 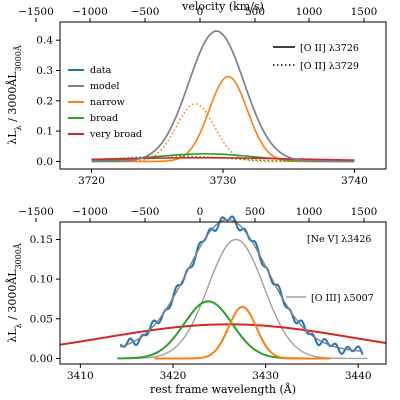 I want to click on legend-label-oii-3726: [O II] λ3726, so click(x=329, y=48).